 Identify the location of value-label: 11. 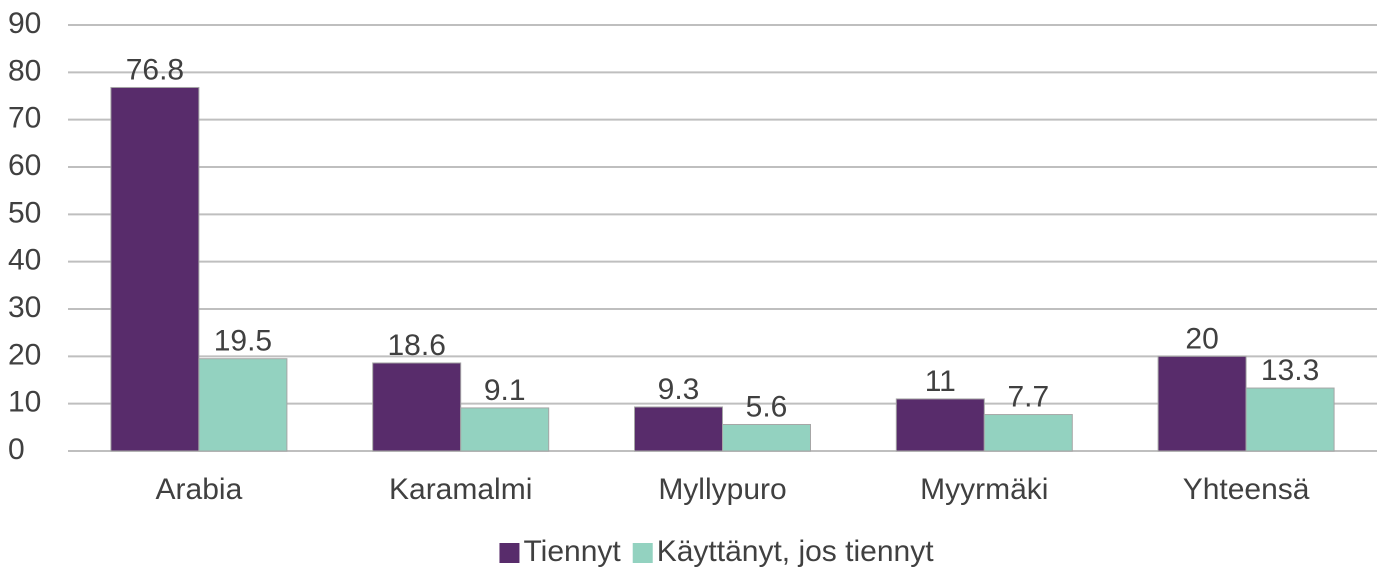
(940, 381).